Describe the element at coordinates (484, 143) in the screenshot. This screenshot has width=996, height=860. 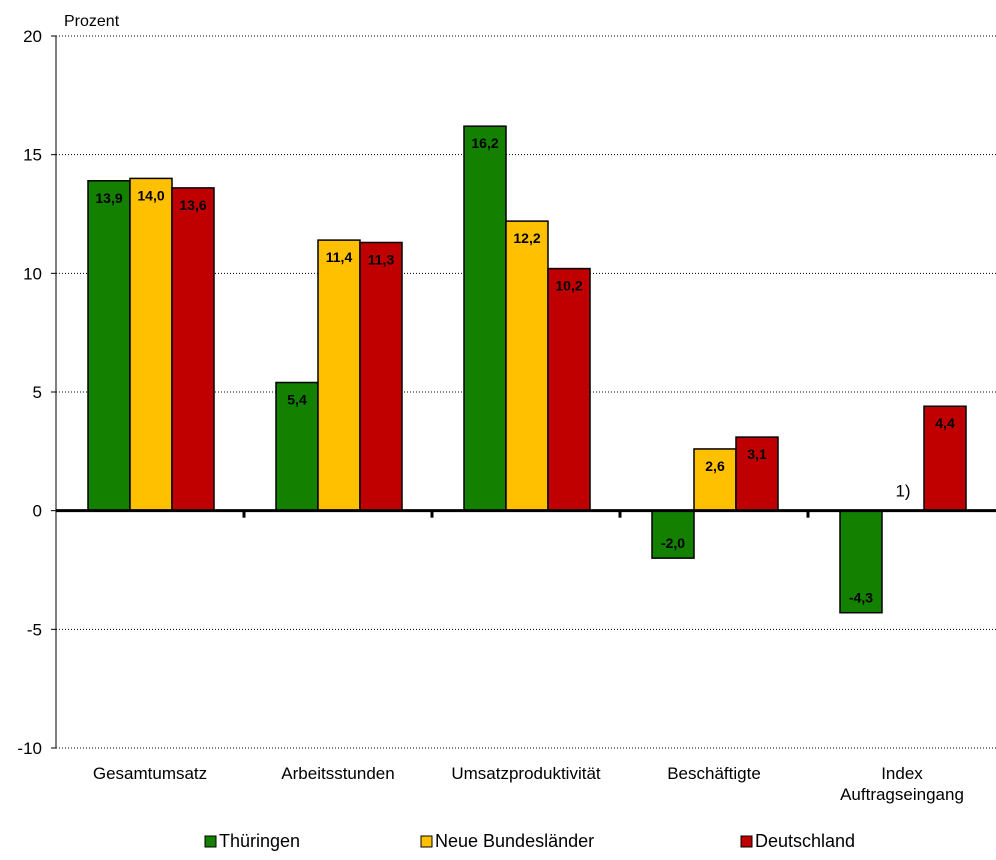
I see `data-label: 16,2` at that location.